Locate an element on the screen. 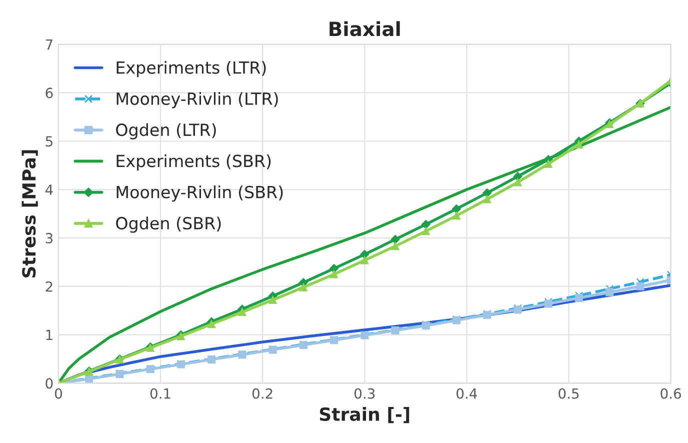  x-tick-label: 0 is located at coordinates (58, 393).